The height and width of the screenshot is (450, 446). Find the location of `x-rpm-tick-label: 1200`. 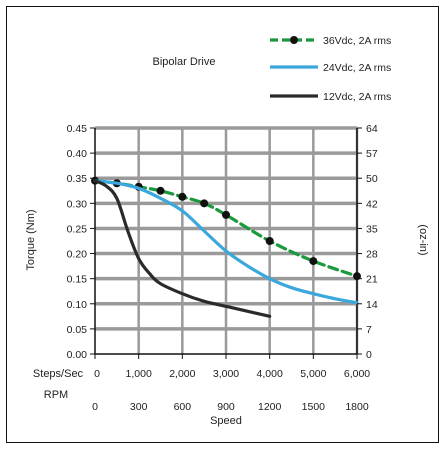

x-rpm-tick-label: 1200 is located at coordinates (270, 407).